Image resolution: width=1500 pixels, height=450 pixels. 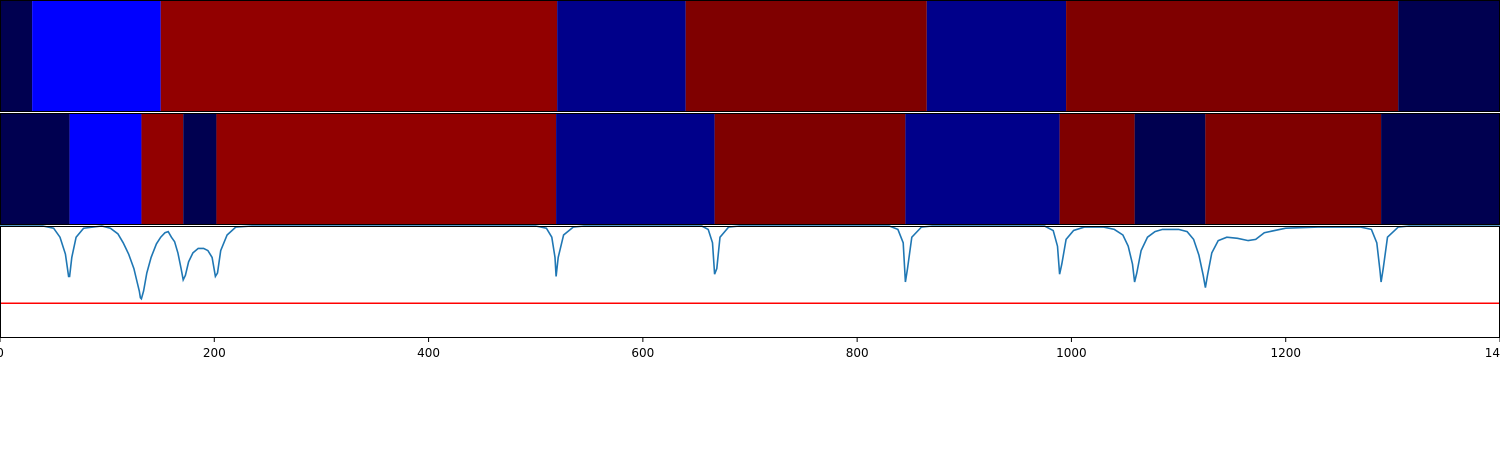 What do you see at coordinates (428, 353) in the screenshot?
I see `x-tick-label-400: 400` at bounding box center [428, 353].